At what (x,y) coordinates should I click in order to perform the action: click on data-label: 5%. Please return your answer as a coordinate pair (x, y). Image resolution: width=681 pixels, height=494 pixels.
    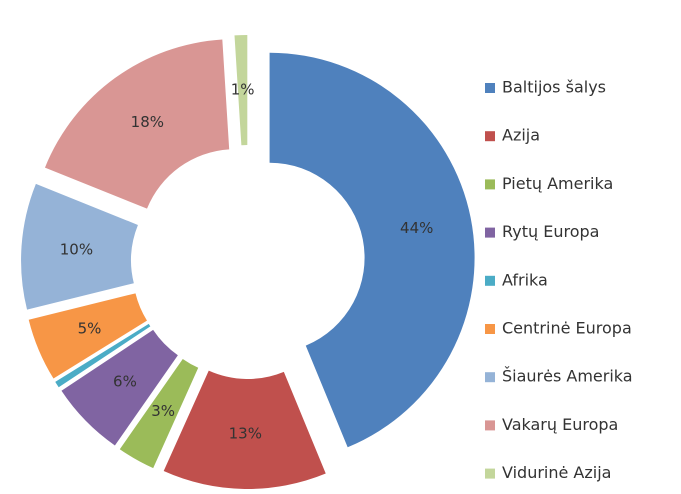
    Looking at the image, I should click on (90, 328).